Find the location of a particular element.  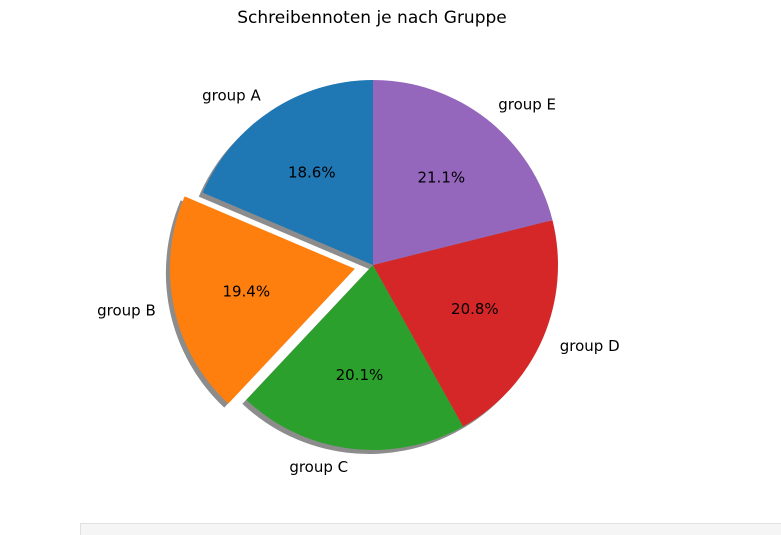

pie-slice-group-a is located at coordinates (287, 172).